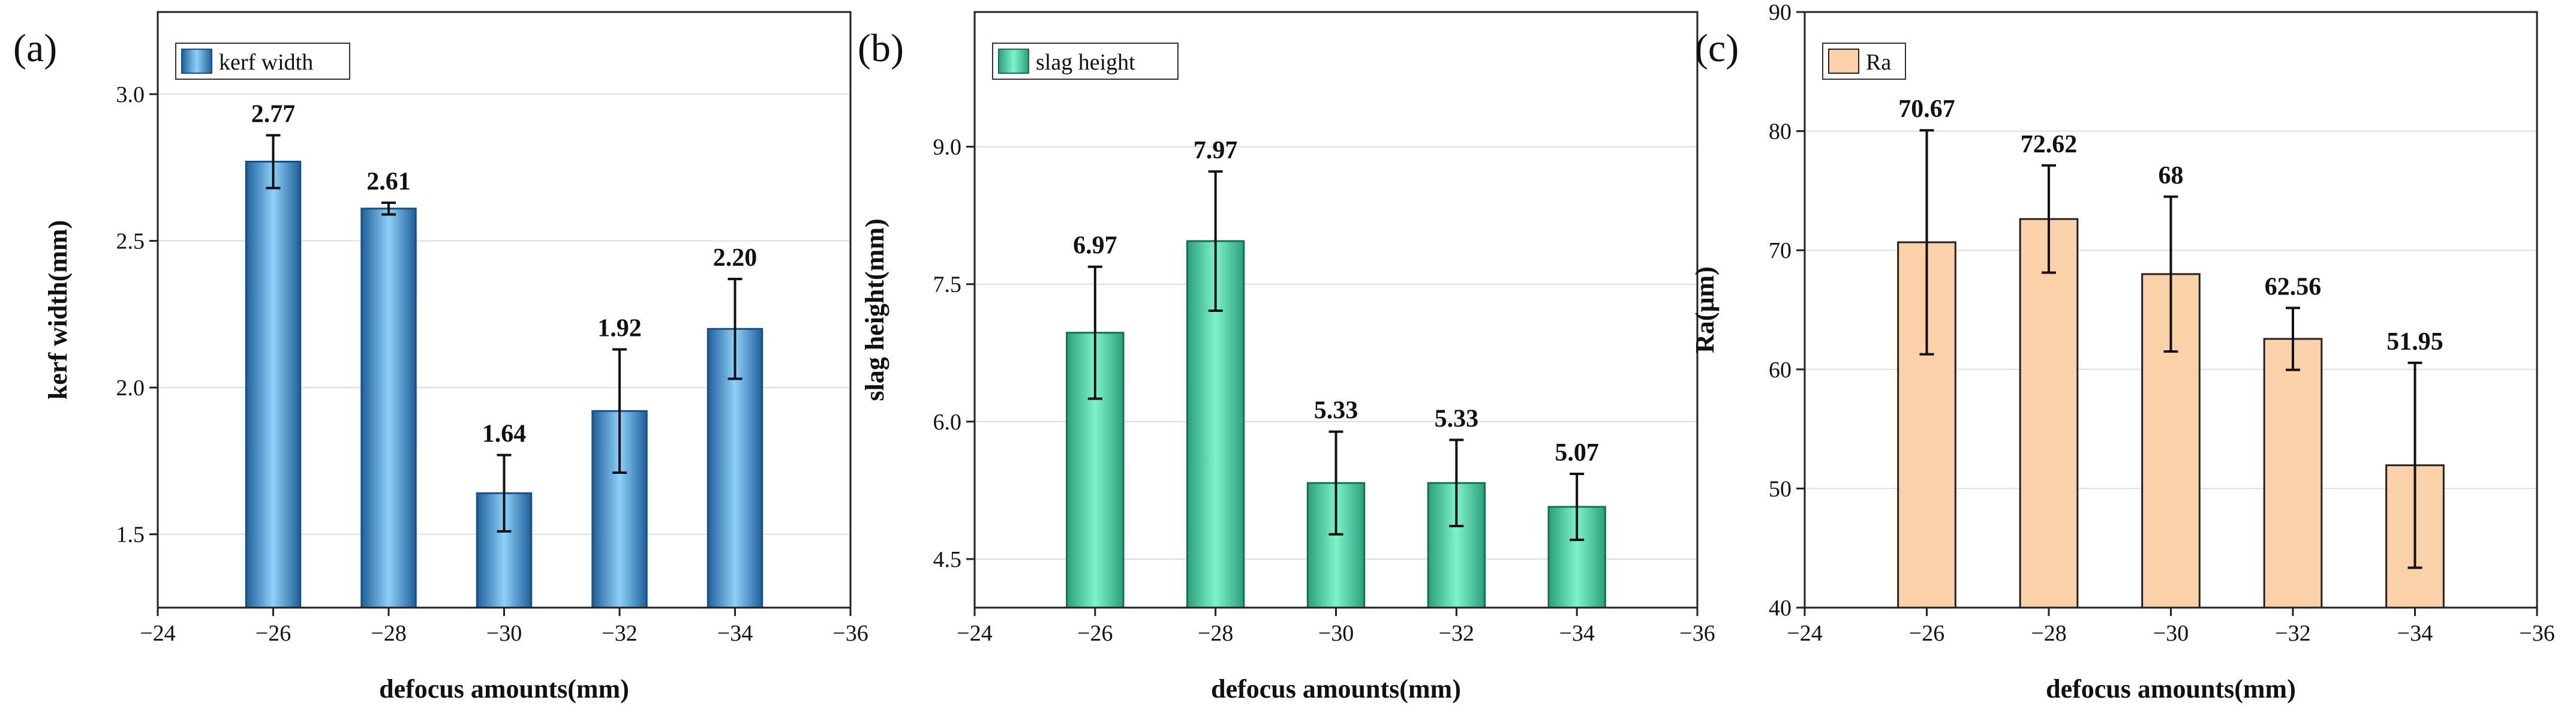 This screenshot has width=2576, height=721. I want to click on data-label: 6.97, so click(1095, 246).